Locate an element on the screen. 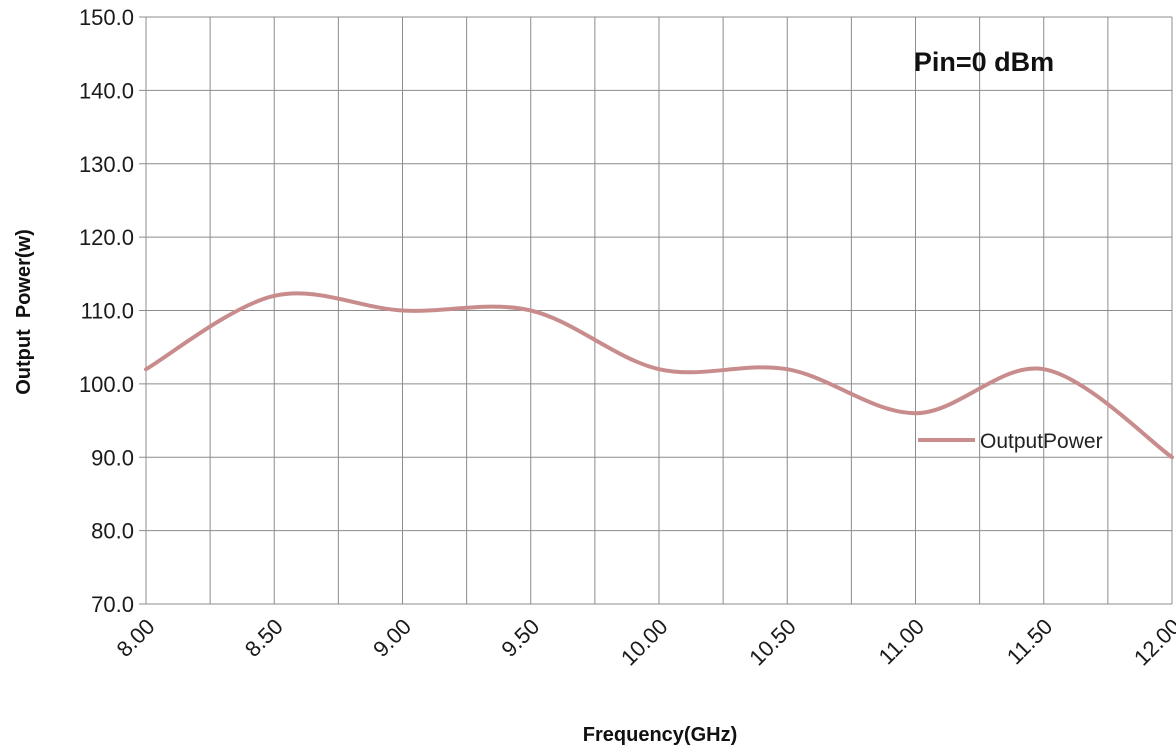 This screenshot has width=1176, height=751. y-tick-label: 90.0 is located at coordinates (112, 457).